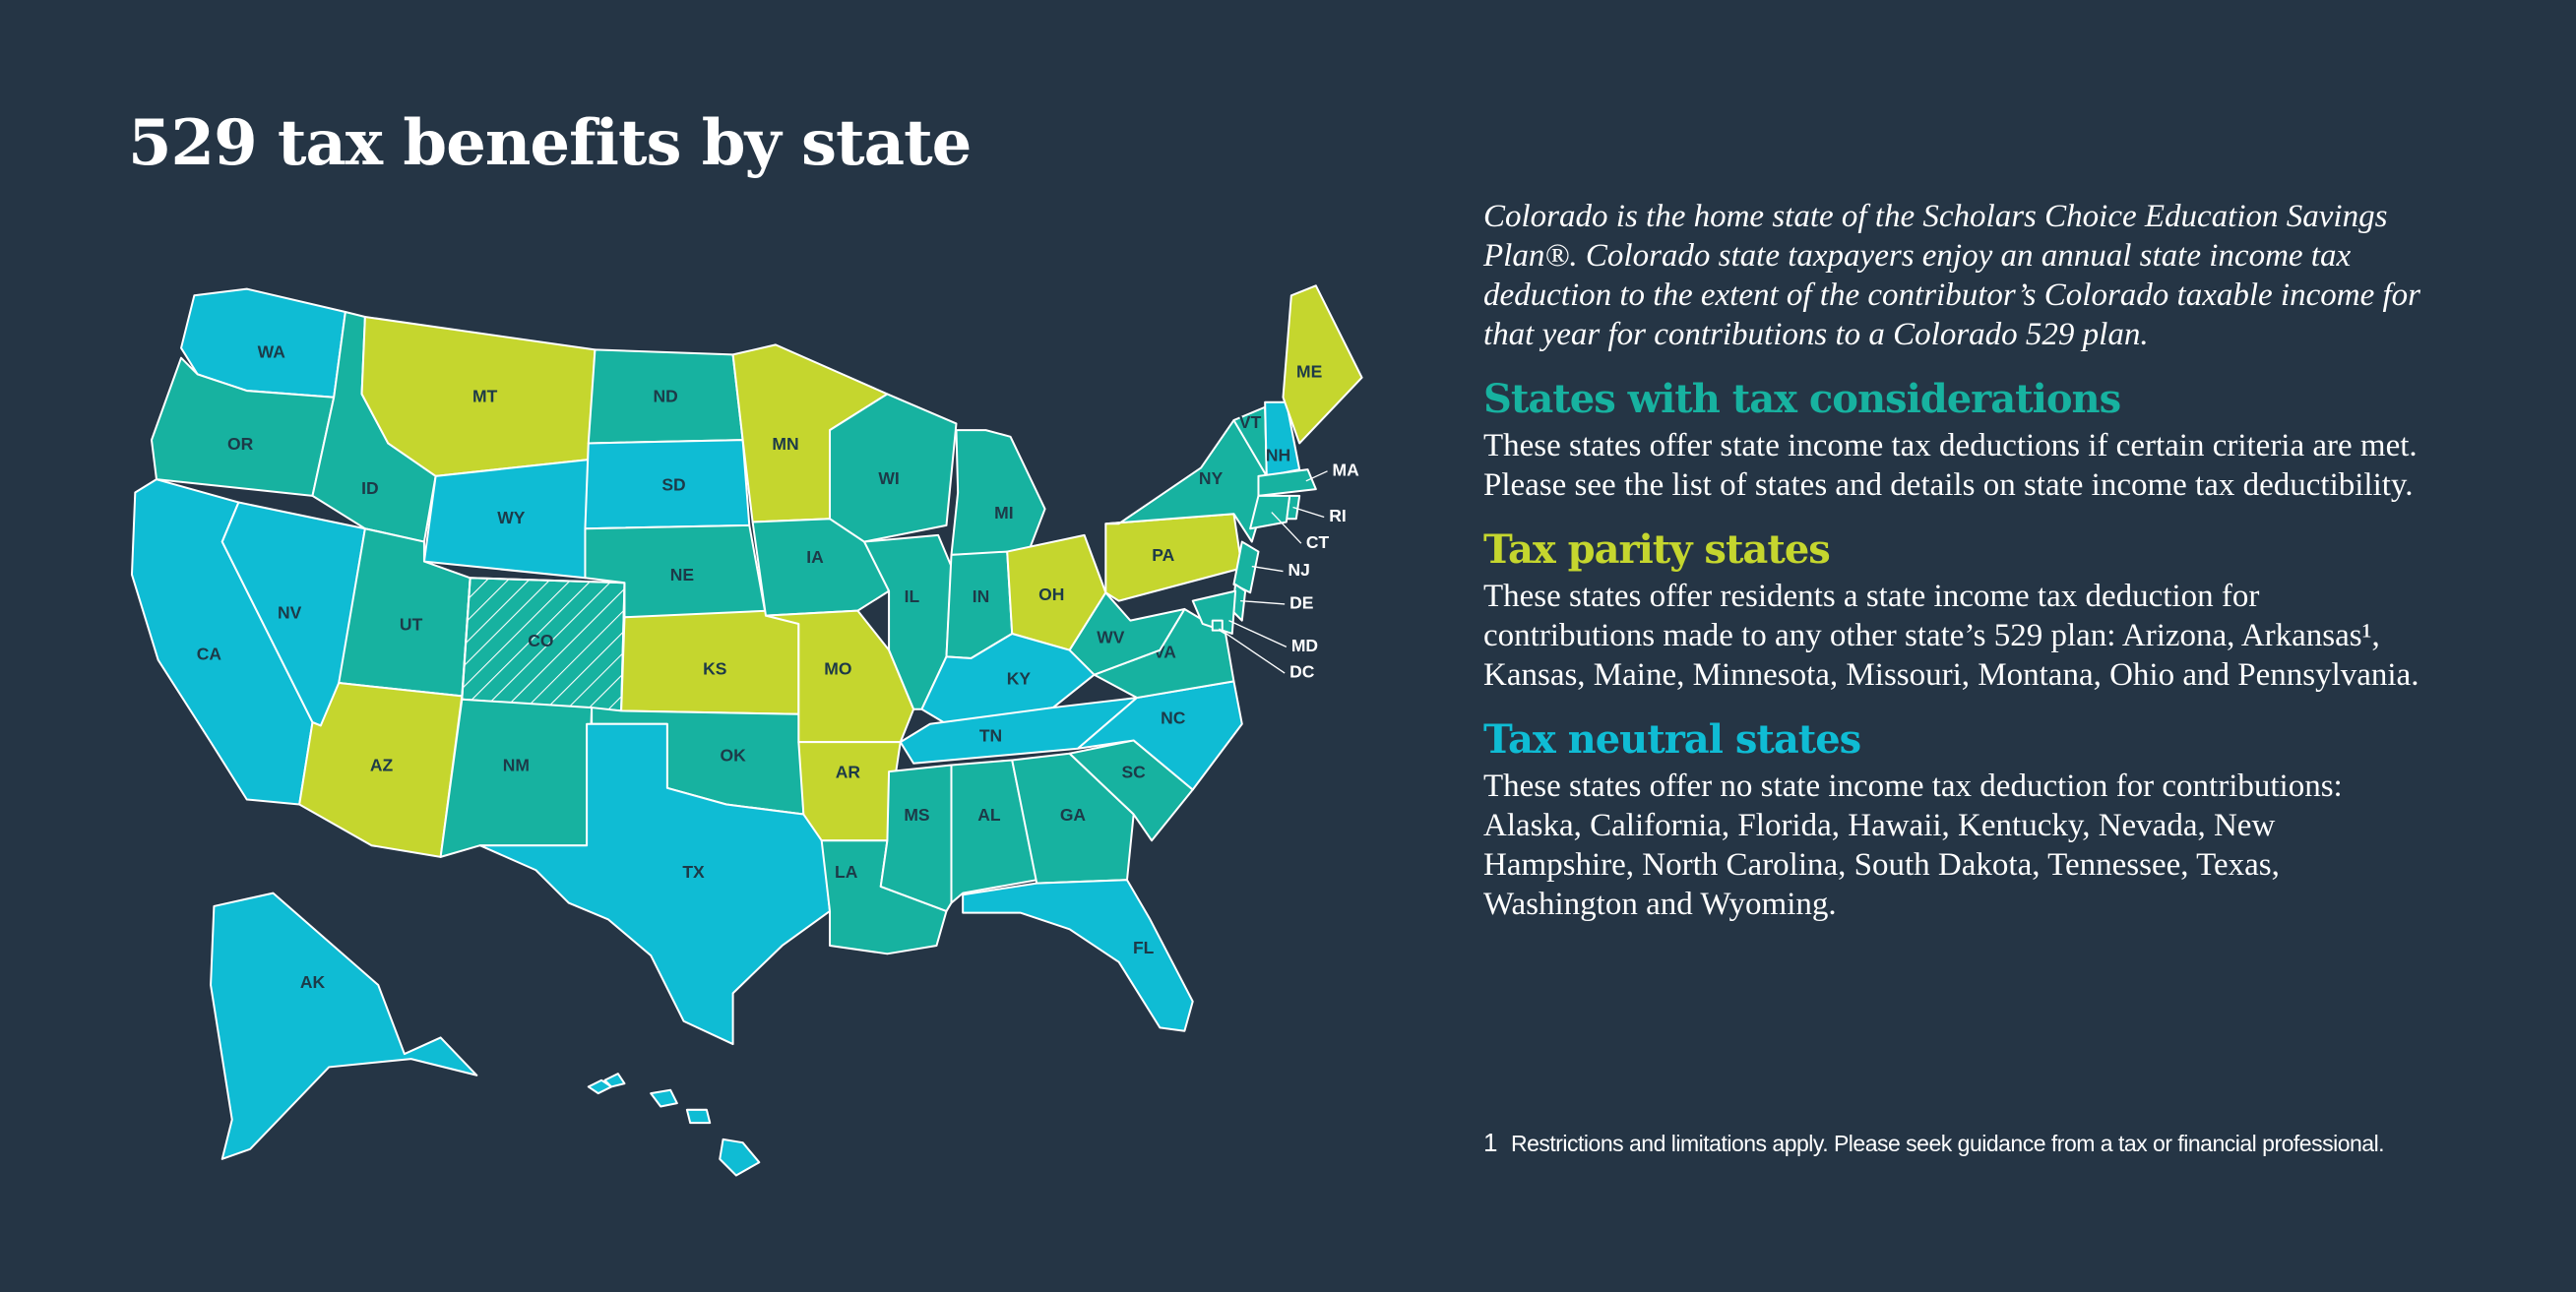 This screenshot has height=1292, width=2576. Describe the element at coordinates (411, 624) in the screenshot. I see `state-label: UT` at that location.